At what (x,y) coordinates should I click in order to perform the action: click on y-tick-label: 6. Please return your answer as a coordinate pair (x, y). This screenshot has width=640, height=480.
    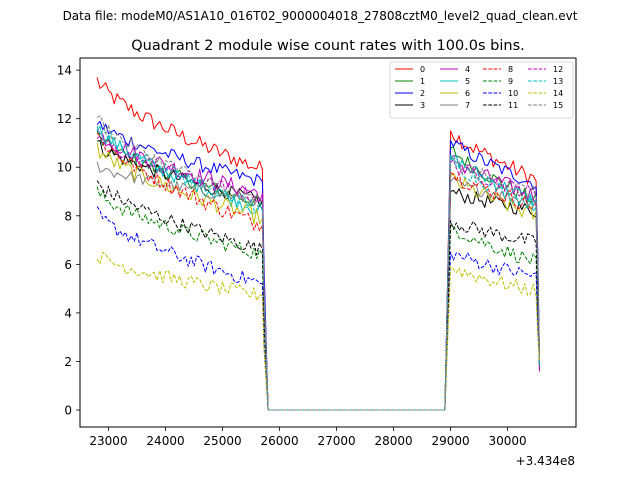
    Looking at the image, I should click on (68, 265).